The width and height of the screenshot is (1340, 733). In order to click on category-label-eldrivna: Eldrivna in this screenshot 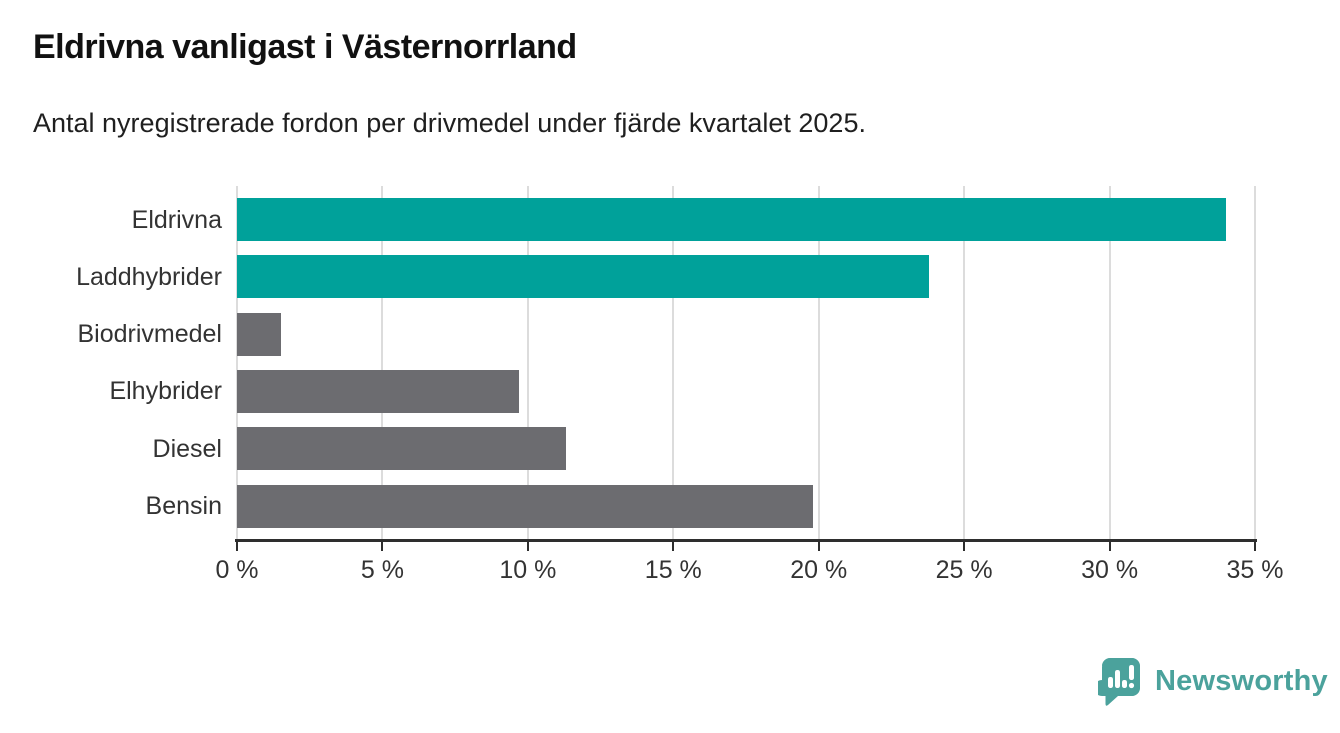, I will do `click(176, 219)`.